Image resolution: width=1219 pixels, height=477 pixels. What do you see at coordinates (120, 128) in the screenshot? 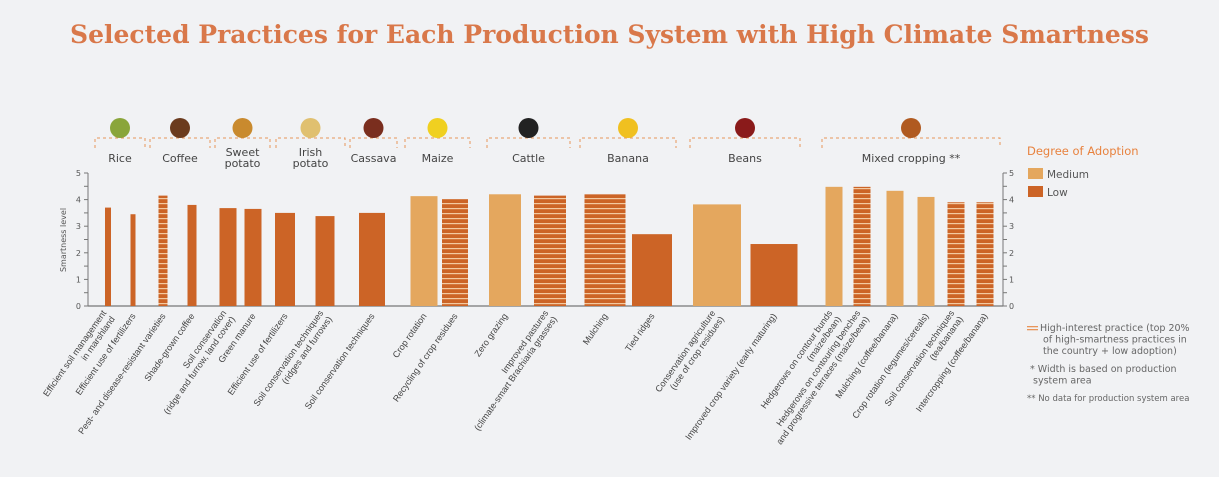
I see `system-icon-rice-icon` at bounding box center [120, 128].